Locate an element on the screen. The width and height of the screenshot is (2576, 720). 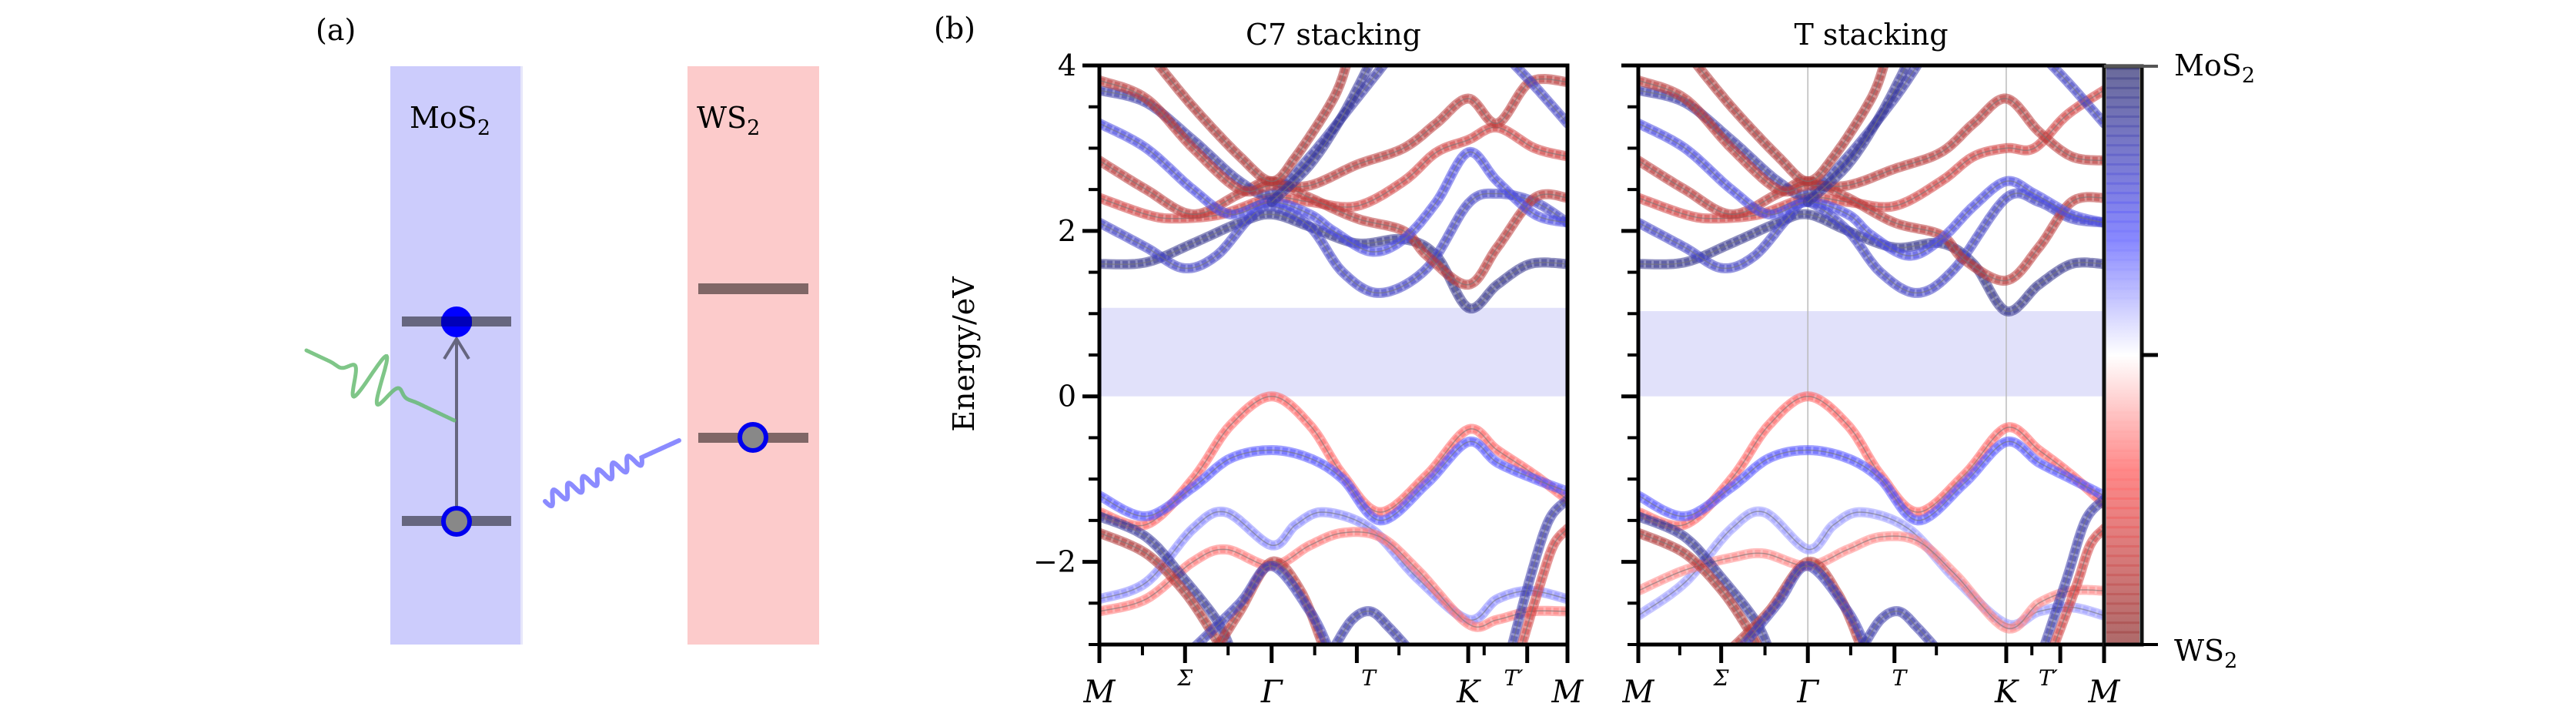
y-tick-label: 2 is located at coordinates (1067, 231).